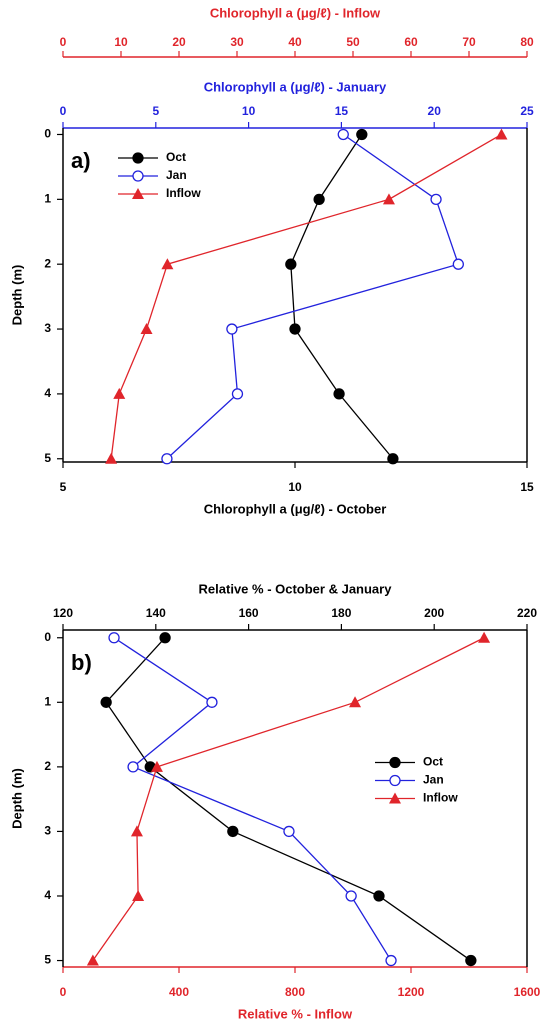 Image resolution: width=546 pixels, height=1035 pixels. What do you see at coordinates (81, 160) in the screenshot?
I see `panel-label: a)` at bounding box center [81, 160].